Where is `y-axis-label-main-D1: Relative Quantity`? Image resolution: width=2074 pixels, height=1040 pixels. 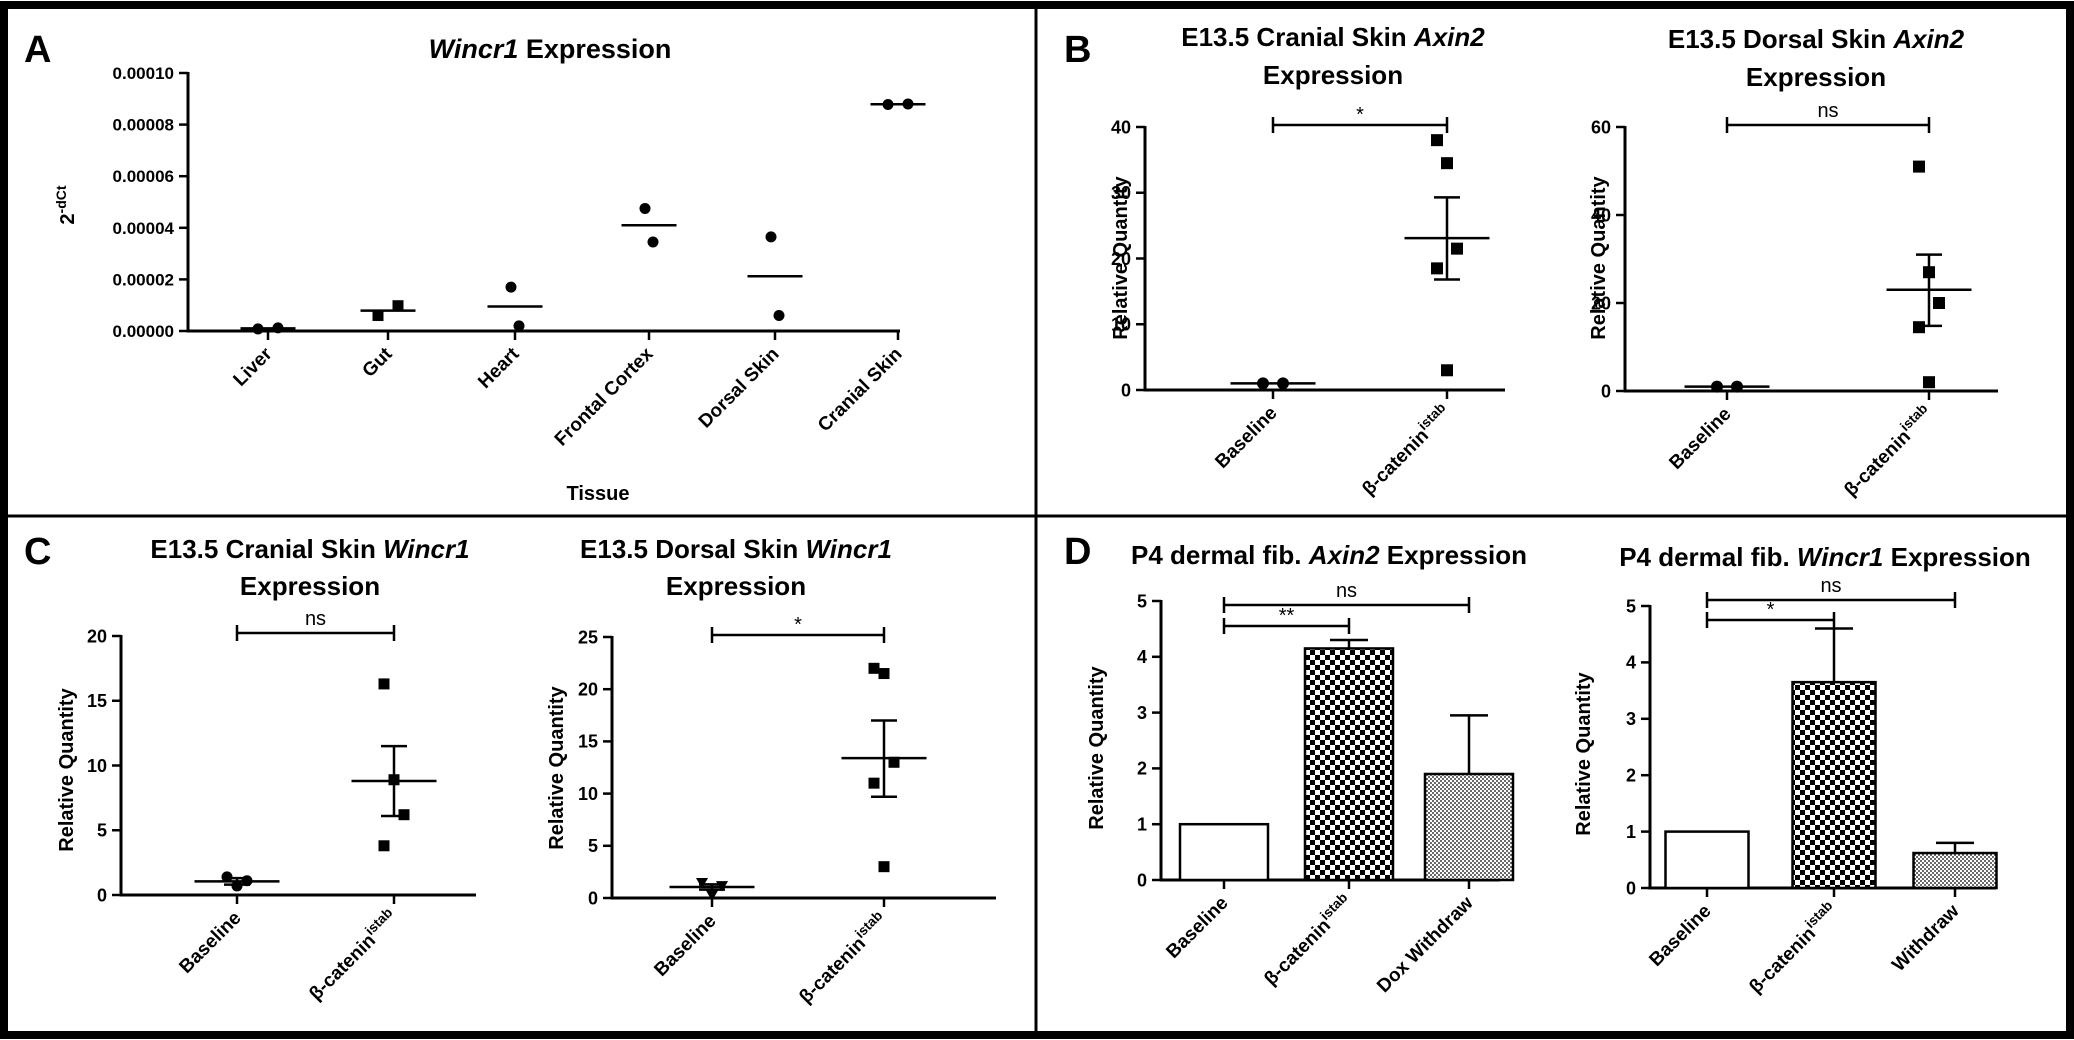
y-axis-label-main-D1: Relative Quantity is located at coordinates (1097, 747).